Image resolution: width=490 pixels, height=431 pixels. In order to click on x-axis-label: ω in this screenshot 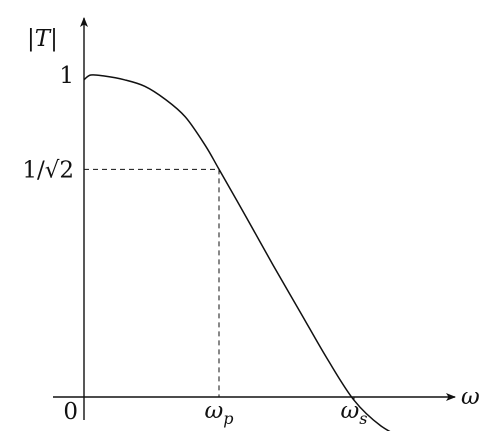, I will do `click(470, 397)`.